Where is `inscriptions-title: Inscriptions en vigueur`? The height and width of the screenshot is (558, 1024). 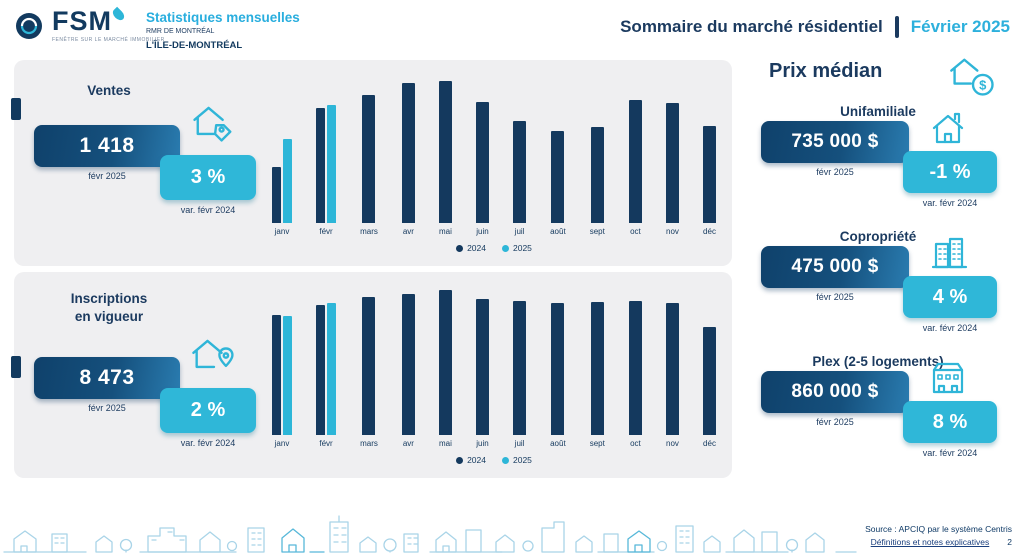 inscriptions-title: Inscriptions en vigueur is located at coordinates (109, 308).